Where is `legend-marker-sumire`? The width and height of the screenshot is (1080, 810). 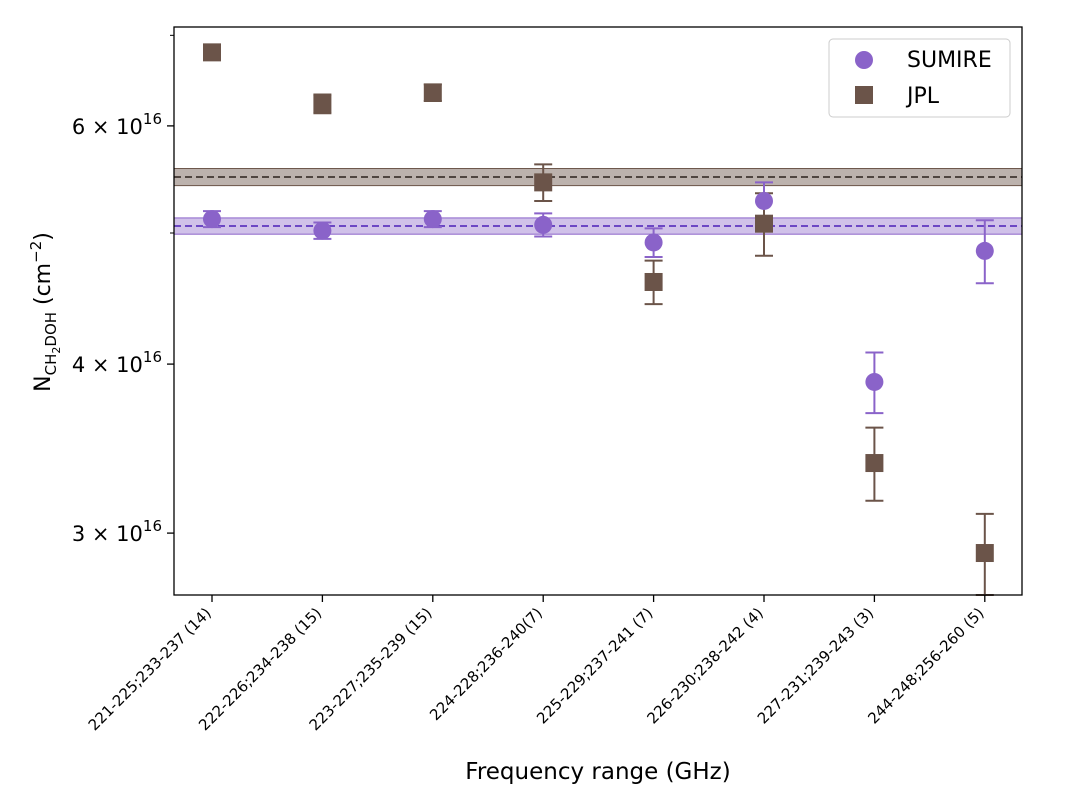 legend-marker-sumire is located at coordinates (864, 60).